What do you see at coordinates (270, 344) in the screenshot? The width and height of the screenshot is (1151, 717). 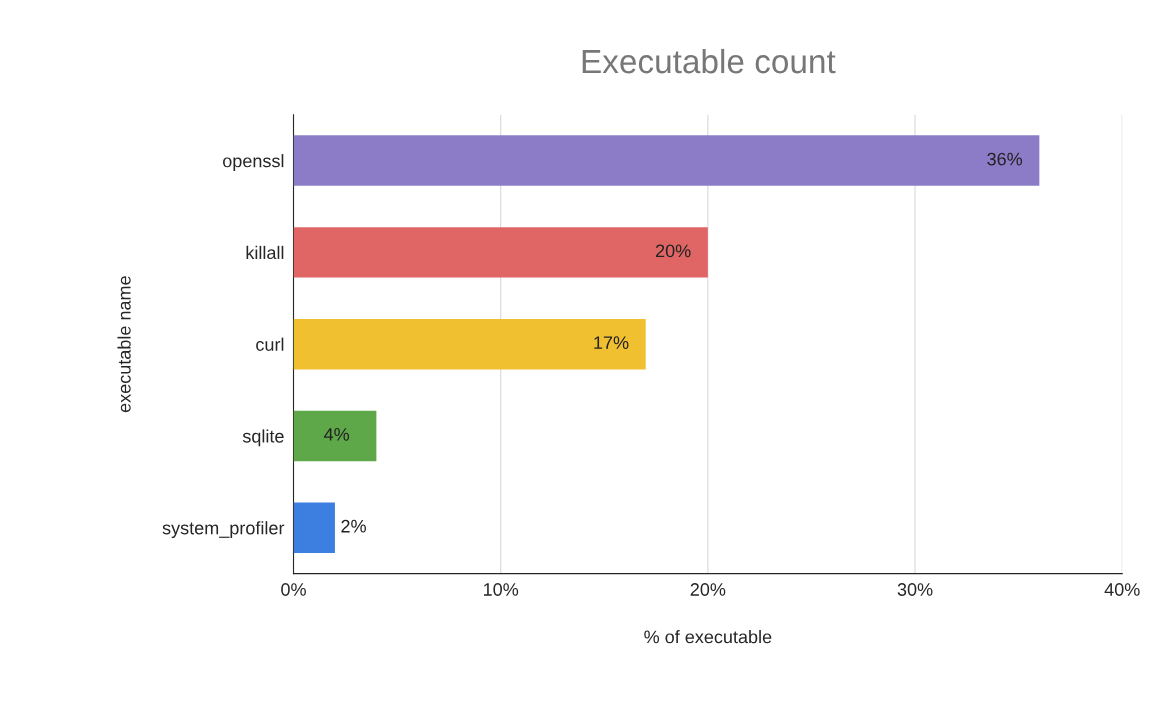 I see `y-tick-label: curl` at bounding box center [270, 344].